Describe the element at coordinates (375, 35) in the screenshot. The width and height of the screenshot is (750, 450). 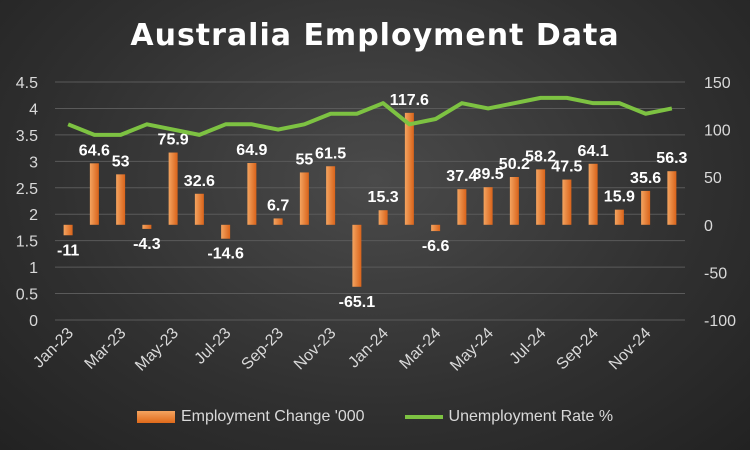
I see `chart-title: Australia Employment Data` at that location.